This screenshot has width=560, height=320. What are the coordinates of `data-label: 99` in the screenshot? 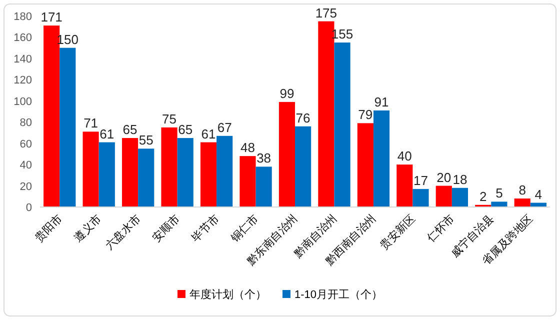 It's located at (287, 93).